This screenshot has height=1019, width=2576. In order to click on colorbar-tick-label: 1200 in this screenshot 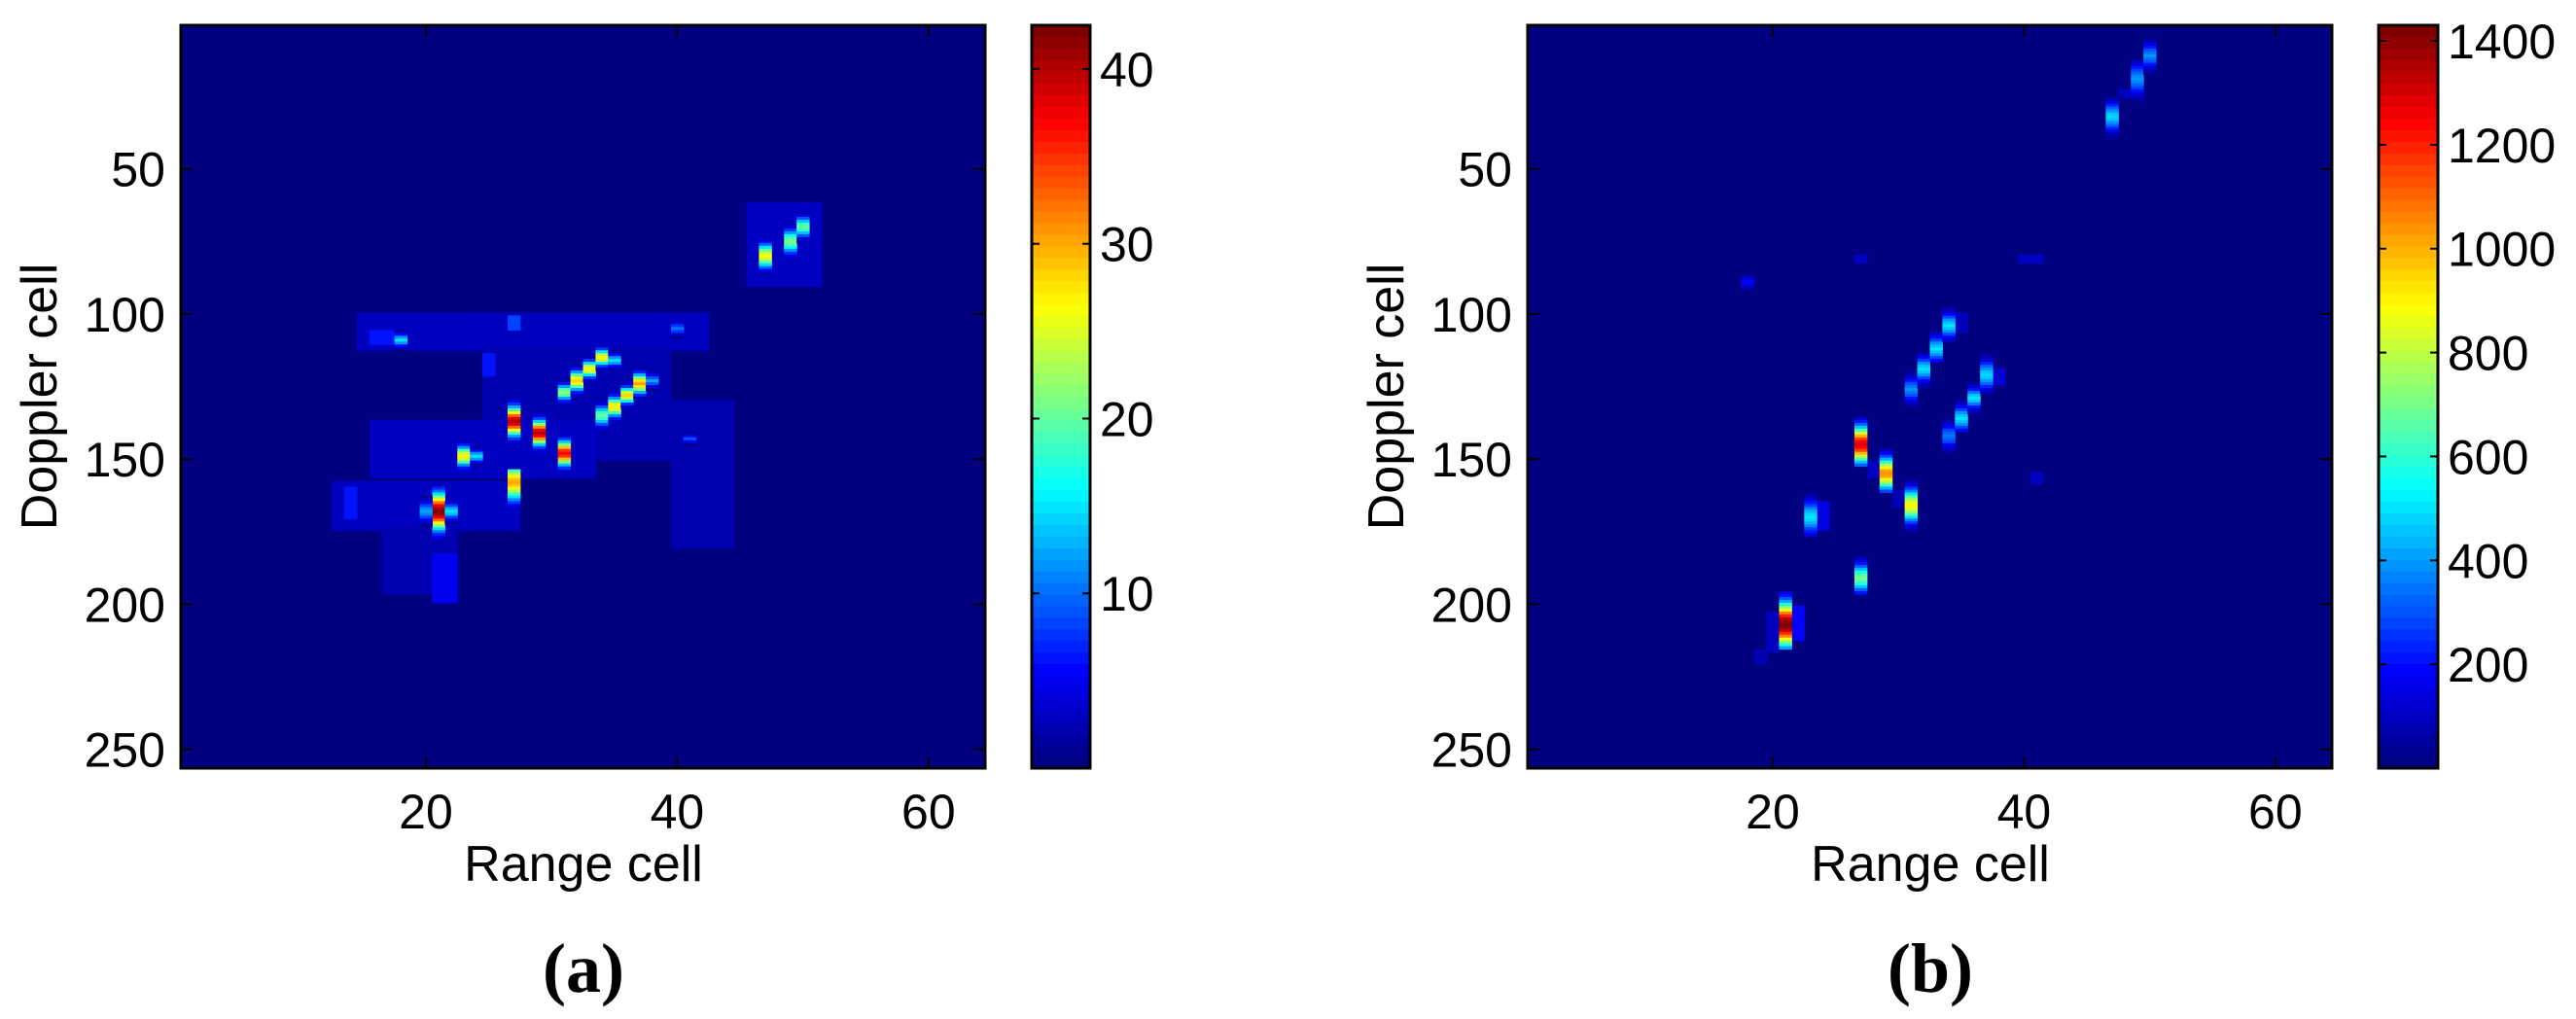, I will do `click(2502, 146)`.